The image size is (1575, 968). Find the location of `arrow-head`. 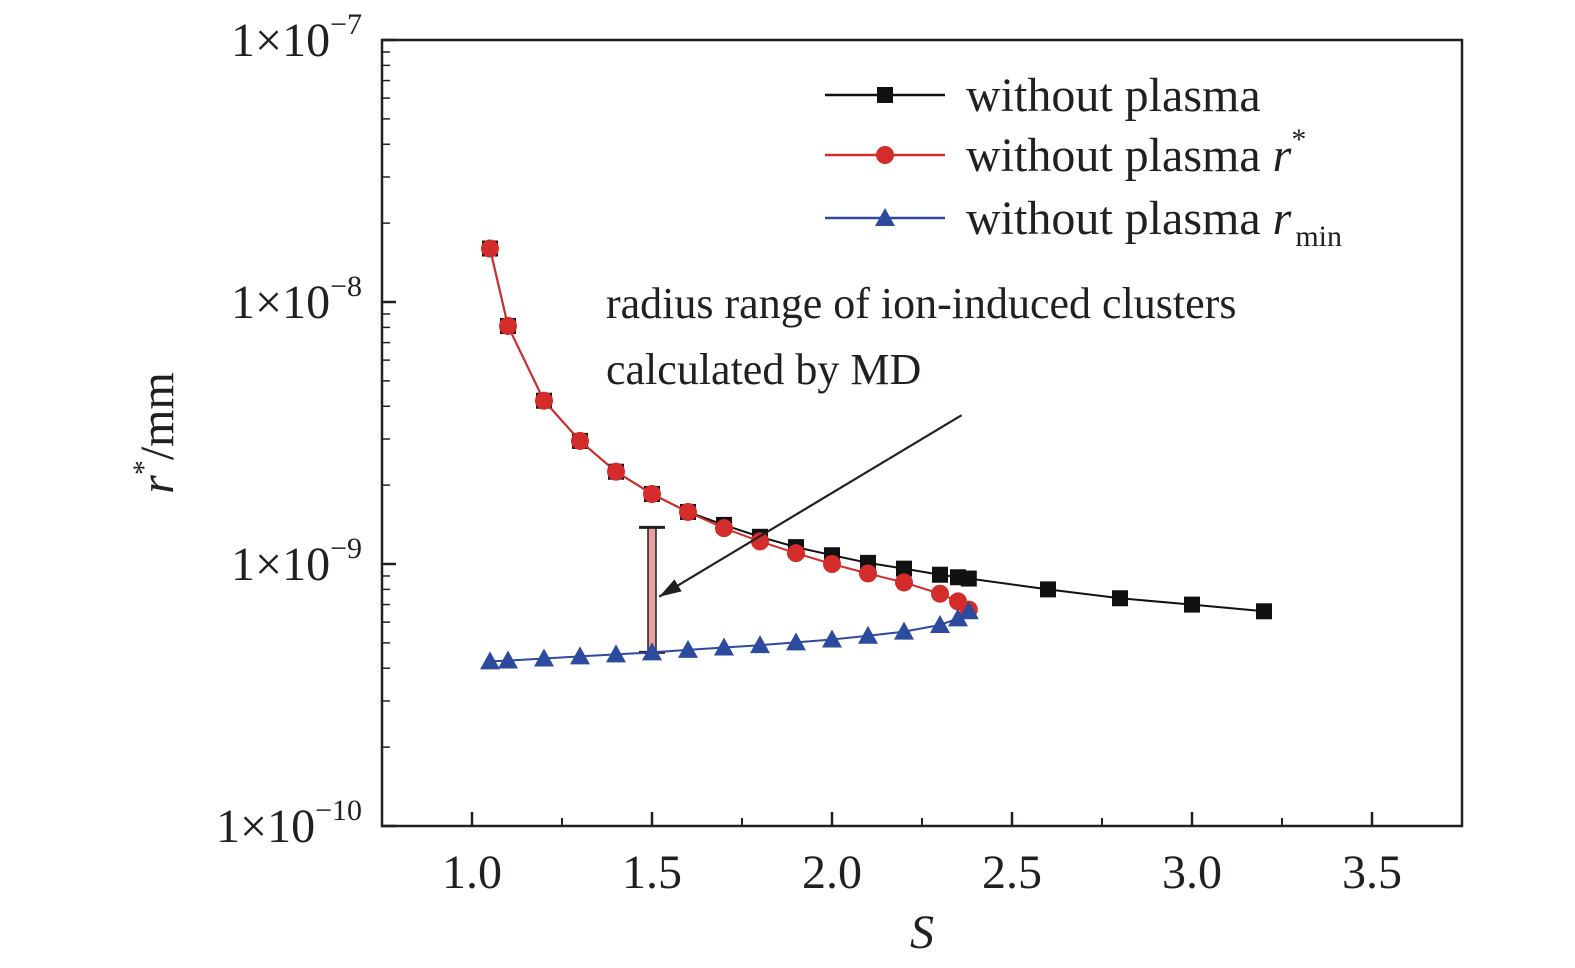

arrow-head is located at coordinates (670, 588).